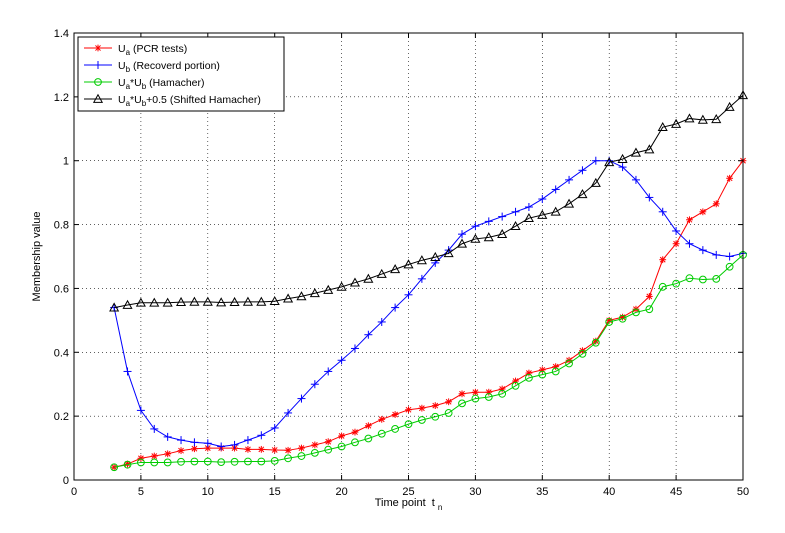  Describe the element at coordinates (743, 492) in the screenshot. I see `x-tick-label: 50` at that location.